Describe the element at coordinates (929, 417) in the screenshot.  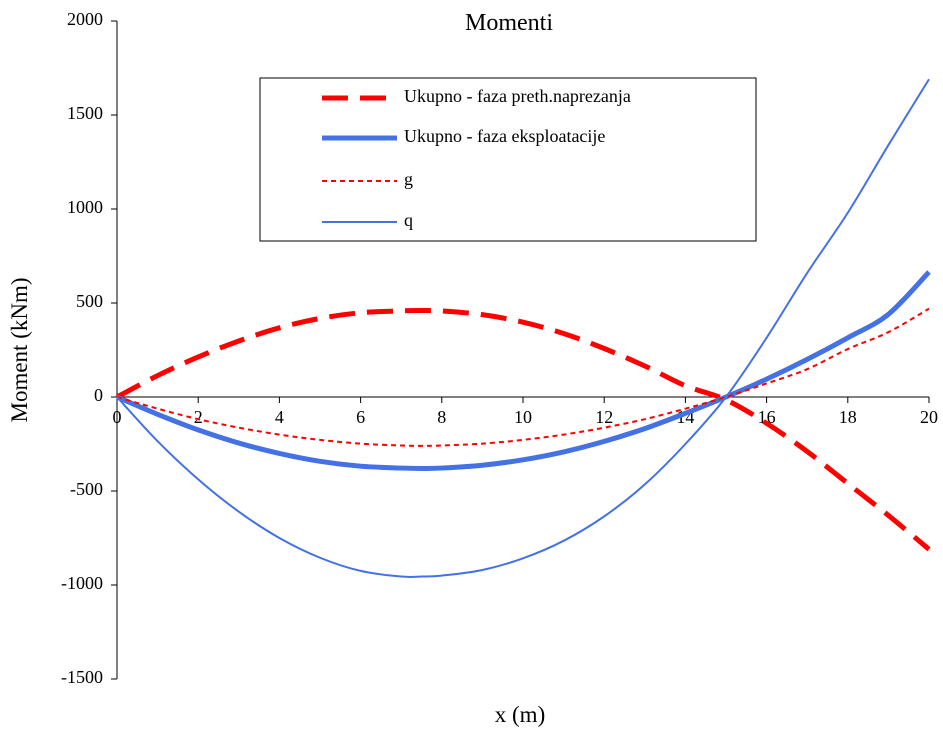
I see `x-tick-label: 20` at that location.